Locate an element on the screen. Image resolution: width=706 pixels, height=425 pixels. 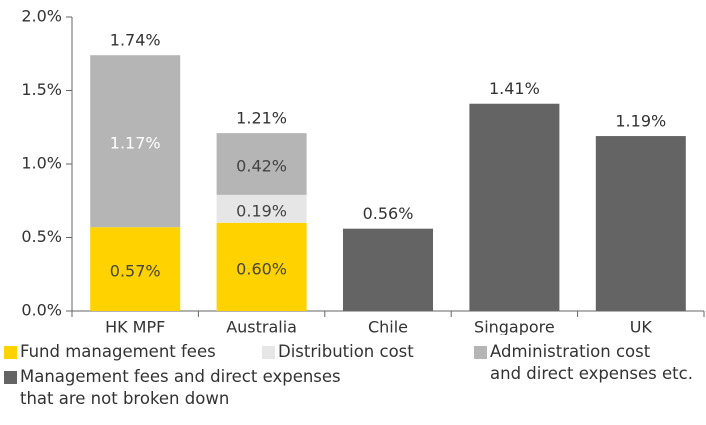
legend-label: Fund management fees is located at coordinates (118, 351).